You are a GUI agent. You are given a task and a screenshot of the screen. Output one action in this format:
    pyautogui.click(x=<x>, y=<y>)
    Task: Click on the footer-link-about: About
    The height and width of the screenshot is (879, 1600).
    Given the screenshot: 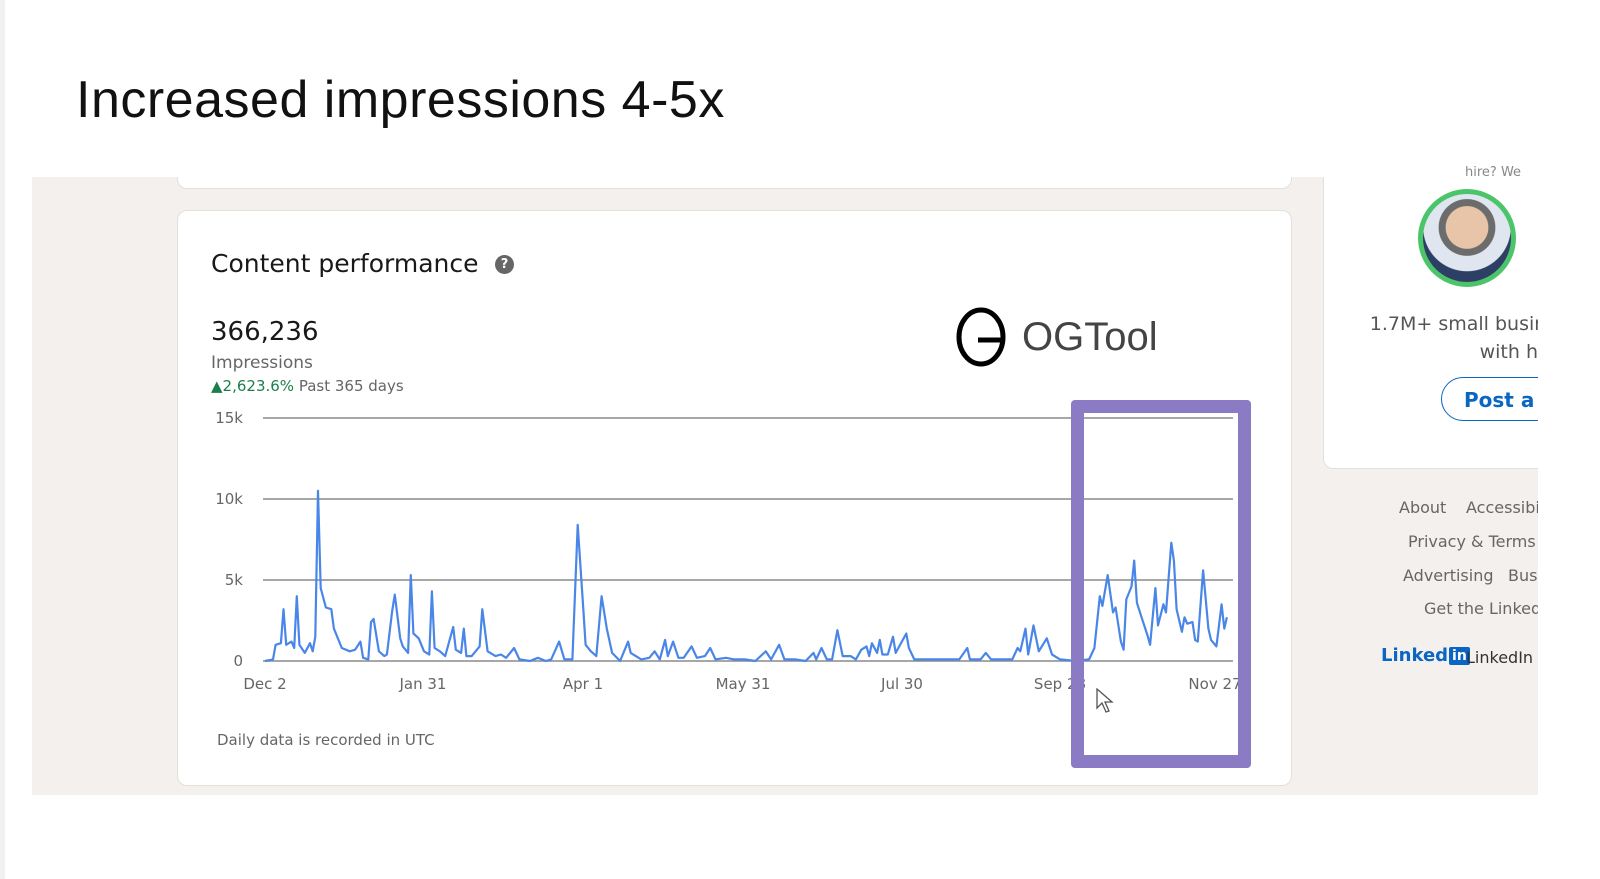 What is the action you would take?
    pyautogui.click(x=1423, y=507)
    